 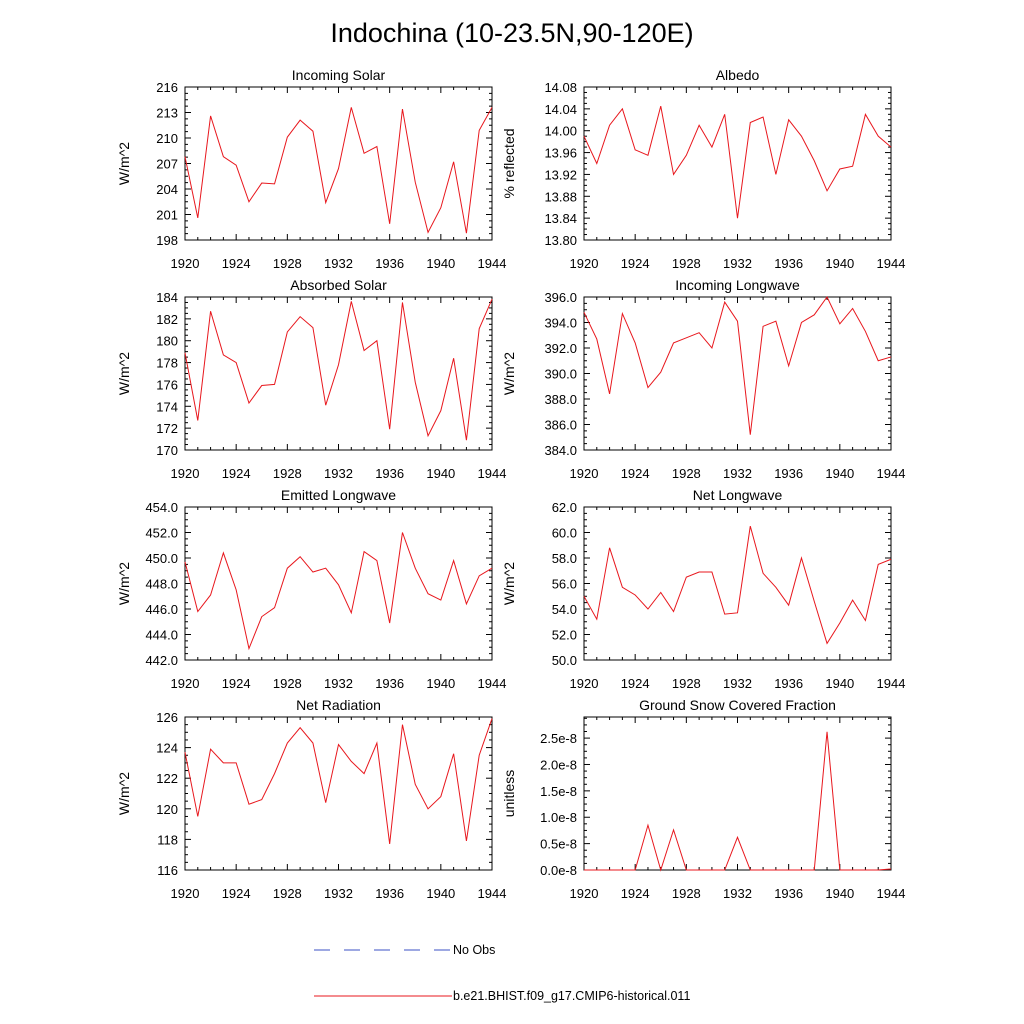 I want to click on y-tick-label: 13.96, so click(x=560, y=153).